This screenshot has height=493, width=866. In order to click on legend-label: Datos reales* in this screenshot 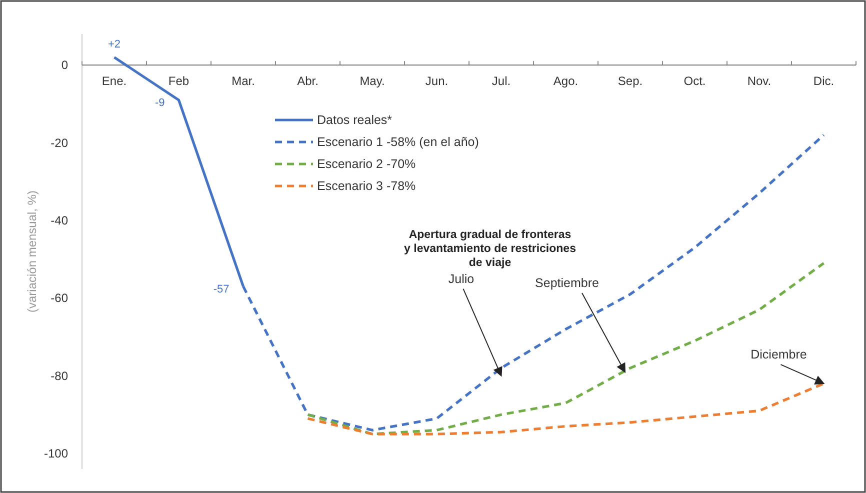, I will do `click(354, 120)`.